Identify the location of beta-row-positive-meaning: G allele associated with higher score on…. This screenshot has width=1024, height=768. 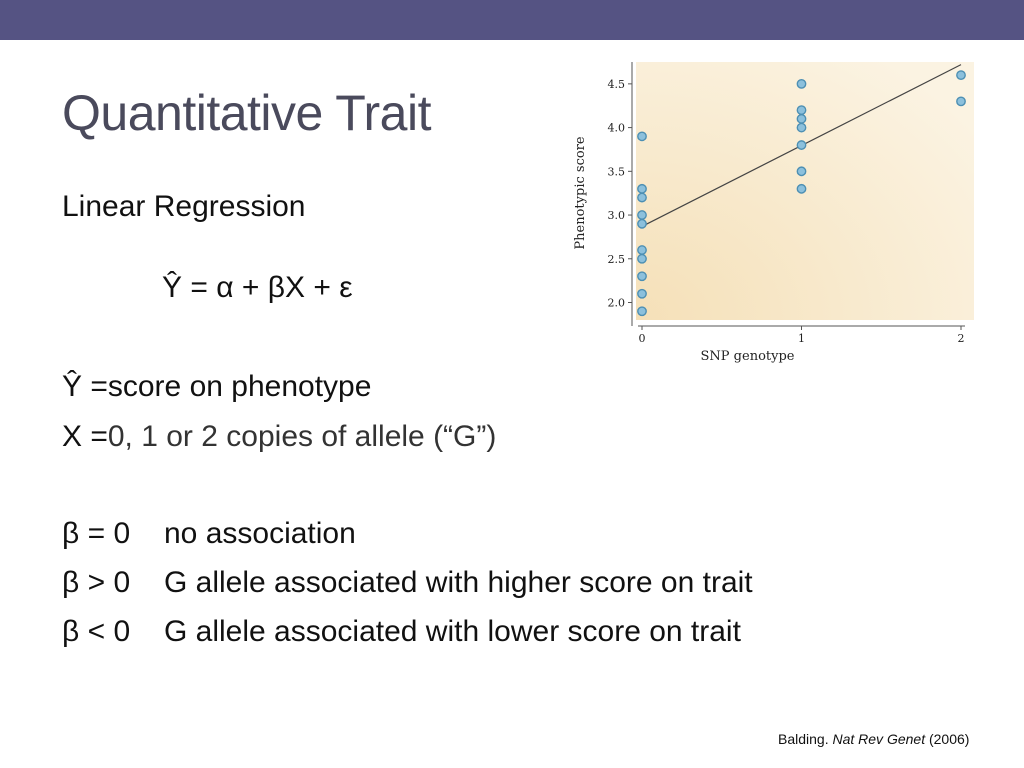
(458, 582).